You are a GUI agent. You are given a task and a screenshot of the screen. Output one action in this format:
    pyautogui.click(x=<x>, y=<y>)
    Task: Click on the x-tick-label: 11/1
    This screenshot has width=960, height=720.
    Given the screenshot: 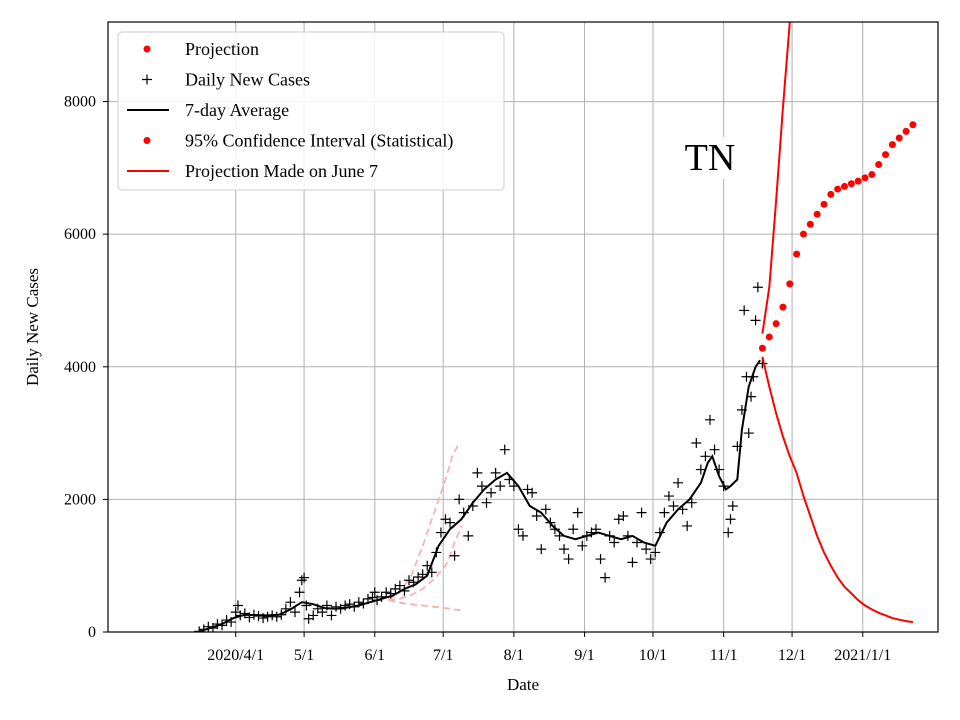 What is the action you would take?
    pyautogui.click(x=724, y=655)
    